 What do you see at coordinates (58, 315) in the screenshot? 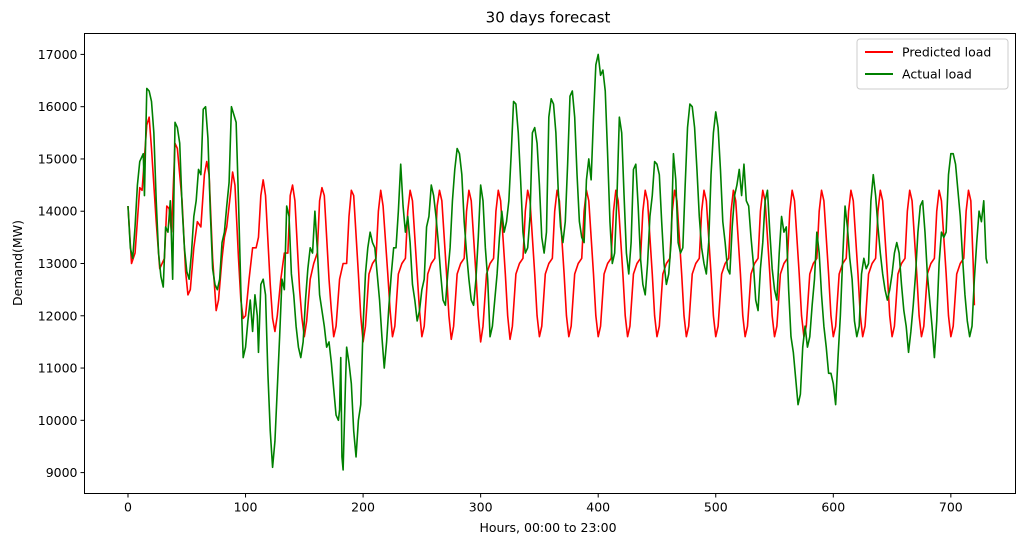
I see `y-tick-label: 12000` at bounding box center [58, 315].